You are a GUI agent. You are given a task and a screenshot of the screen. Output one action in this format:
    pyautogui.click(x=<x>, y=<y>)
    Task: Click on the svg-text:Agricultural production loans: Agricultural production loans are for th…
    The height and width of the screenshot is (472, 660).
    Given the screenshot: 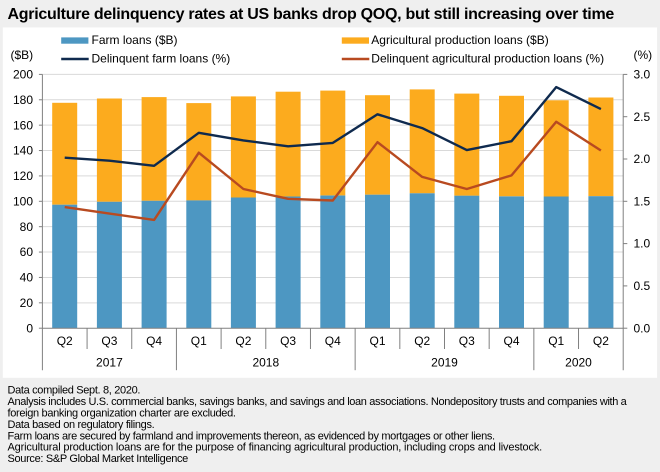 What is the action you would take?
    pyautogui.click(x=275, y=448)
    